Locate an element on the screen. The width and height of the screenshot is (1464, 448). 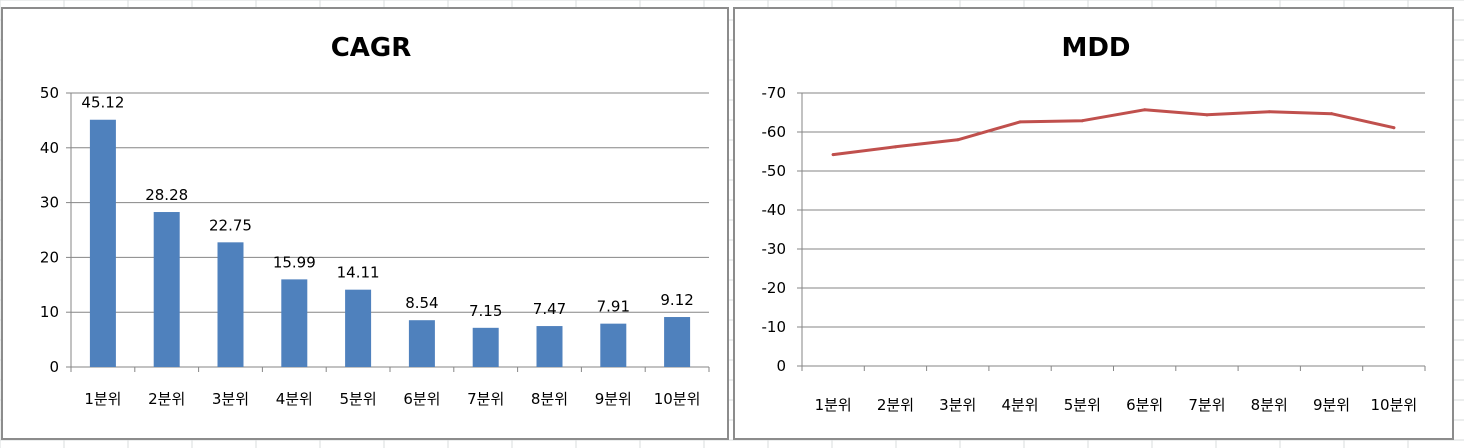
y-tick-label: 50 is located at coordinates (49, 93).